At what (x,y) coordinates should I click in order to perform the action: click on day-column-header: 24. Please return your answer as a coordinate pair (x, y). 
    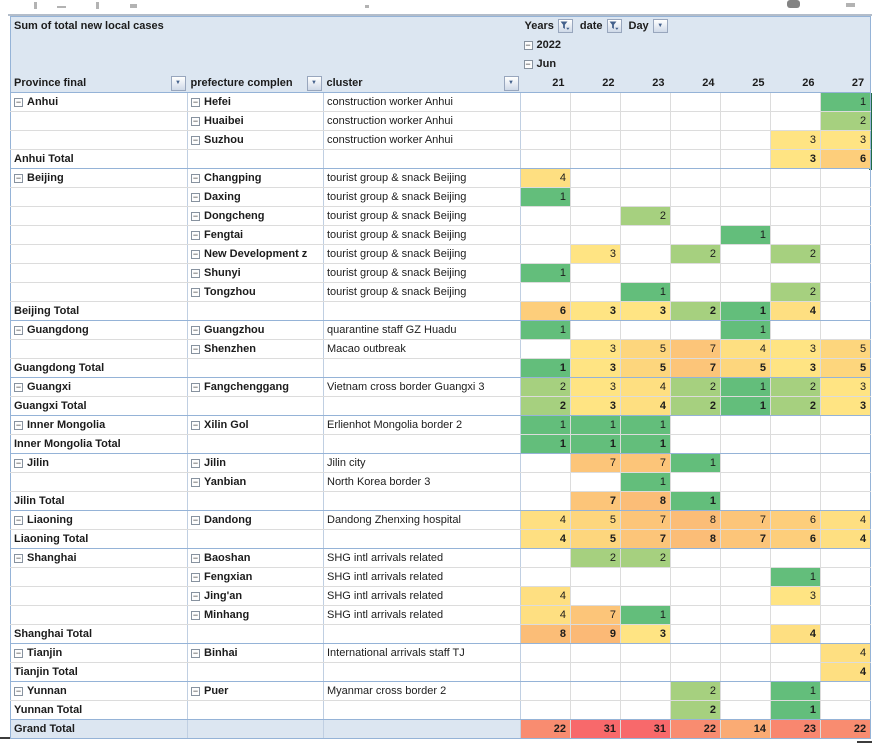
    Looking at the image, I should click on (695, 83).